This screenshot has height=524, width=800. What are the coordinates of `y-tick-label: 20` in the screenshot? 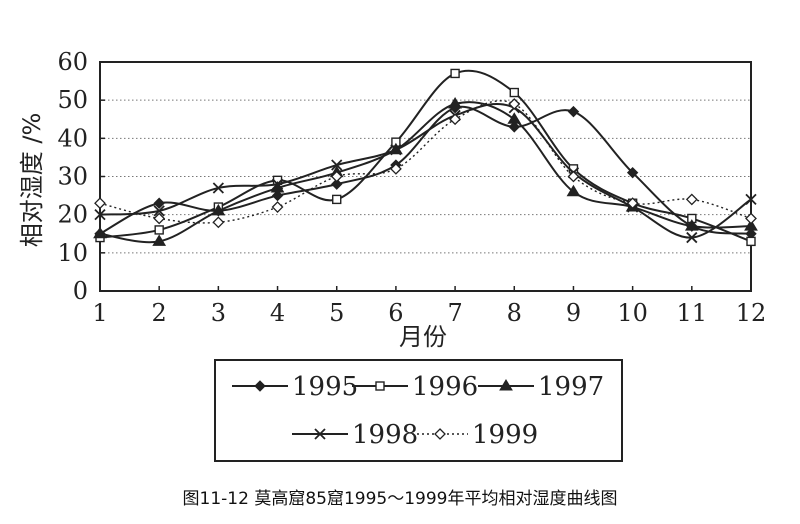 It's located at (72, 215).